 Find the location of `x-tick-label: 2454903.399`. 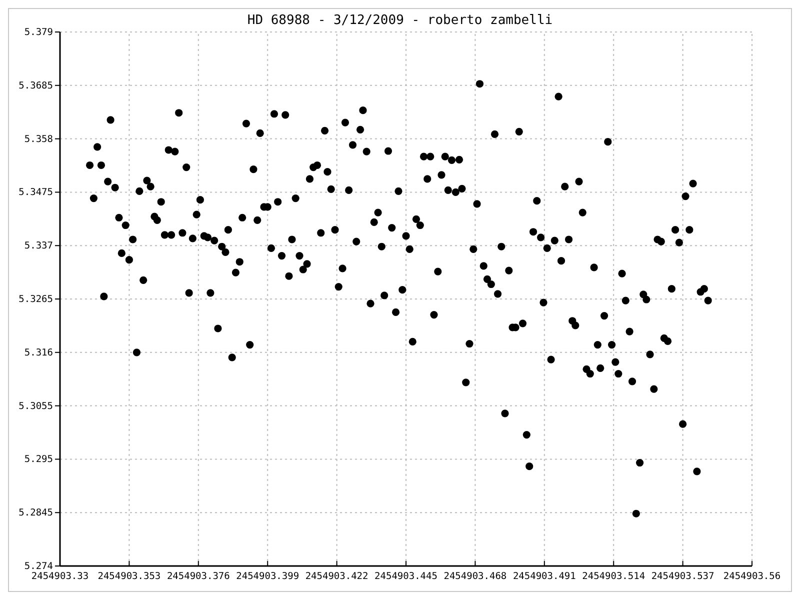

x-tick-label: 2454903.399 is located at coordinates (268, 576).